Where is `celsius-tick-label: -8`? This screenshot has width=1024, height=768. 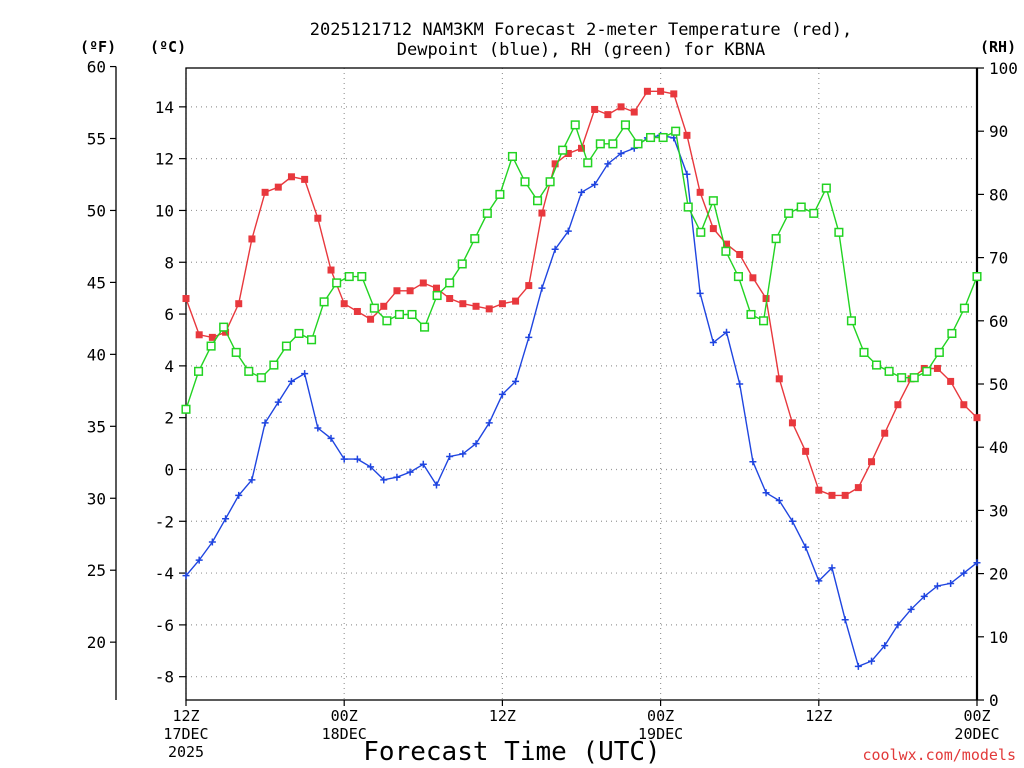
celsius-tick-label: -8 is located at coordinates (164, 677).